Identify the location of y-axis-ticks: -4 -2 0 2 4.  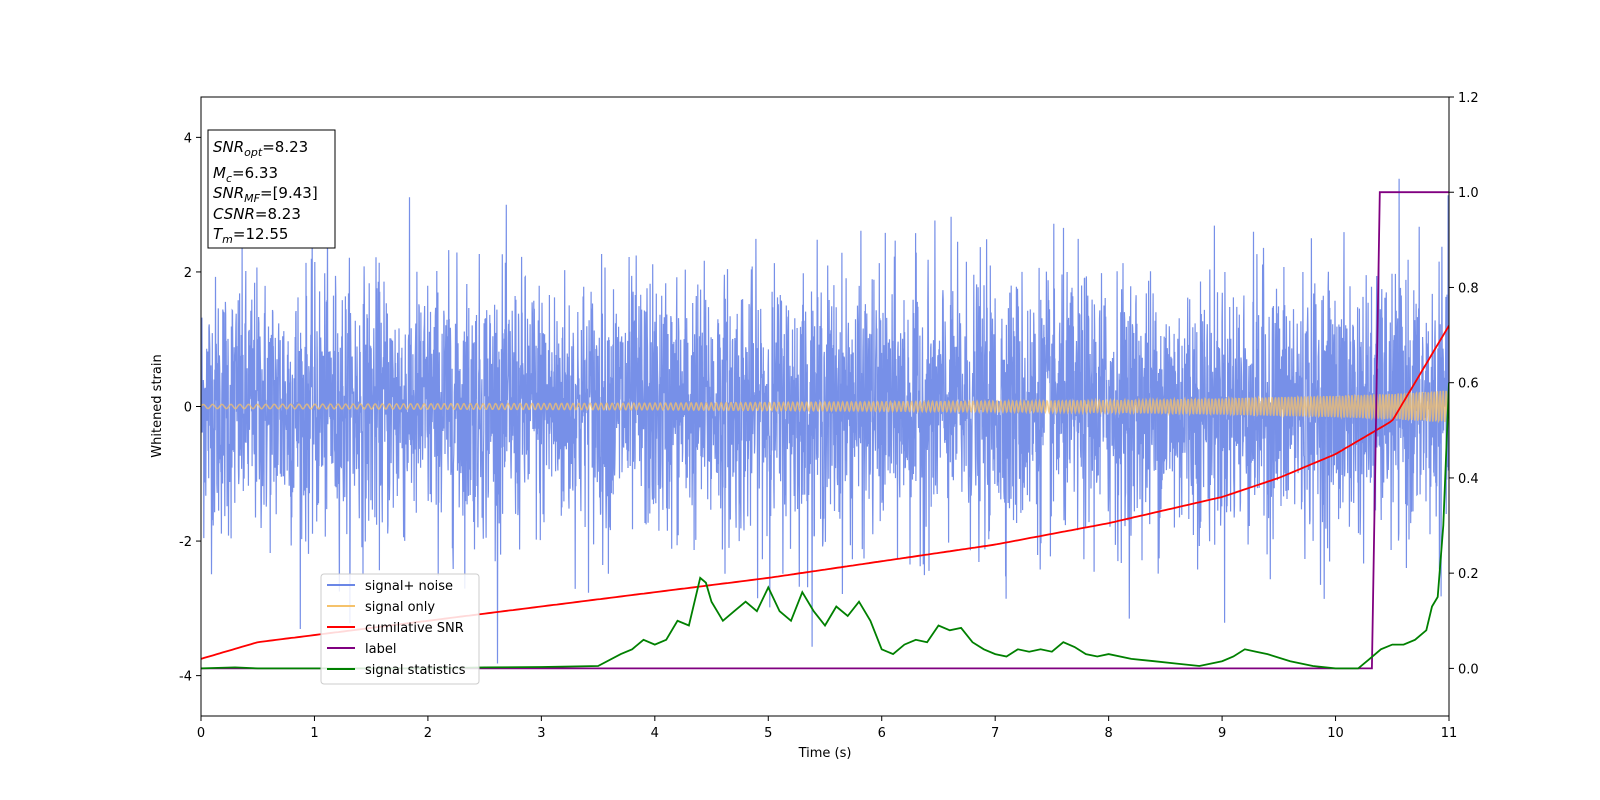
(190, 408).